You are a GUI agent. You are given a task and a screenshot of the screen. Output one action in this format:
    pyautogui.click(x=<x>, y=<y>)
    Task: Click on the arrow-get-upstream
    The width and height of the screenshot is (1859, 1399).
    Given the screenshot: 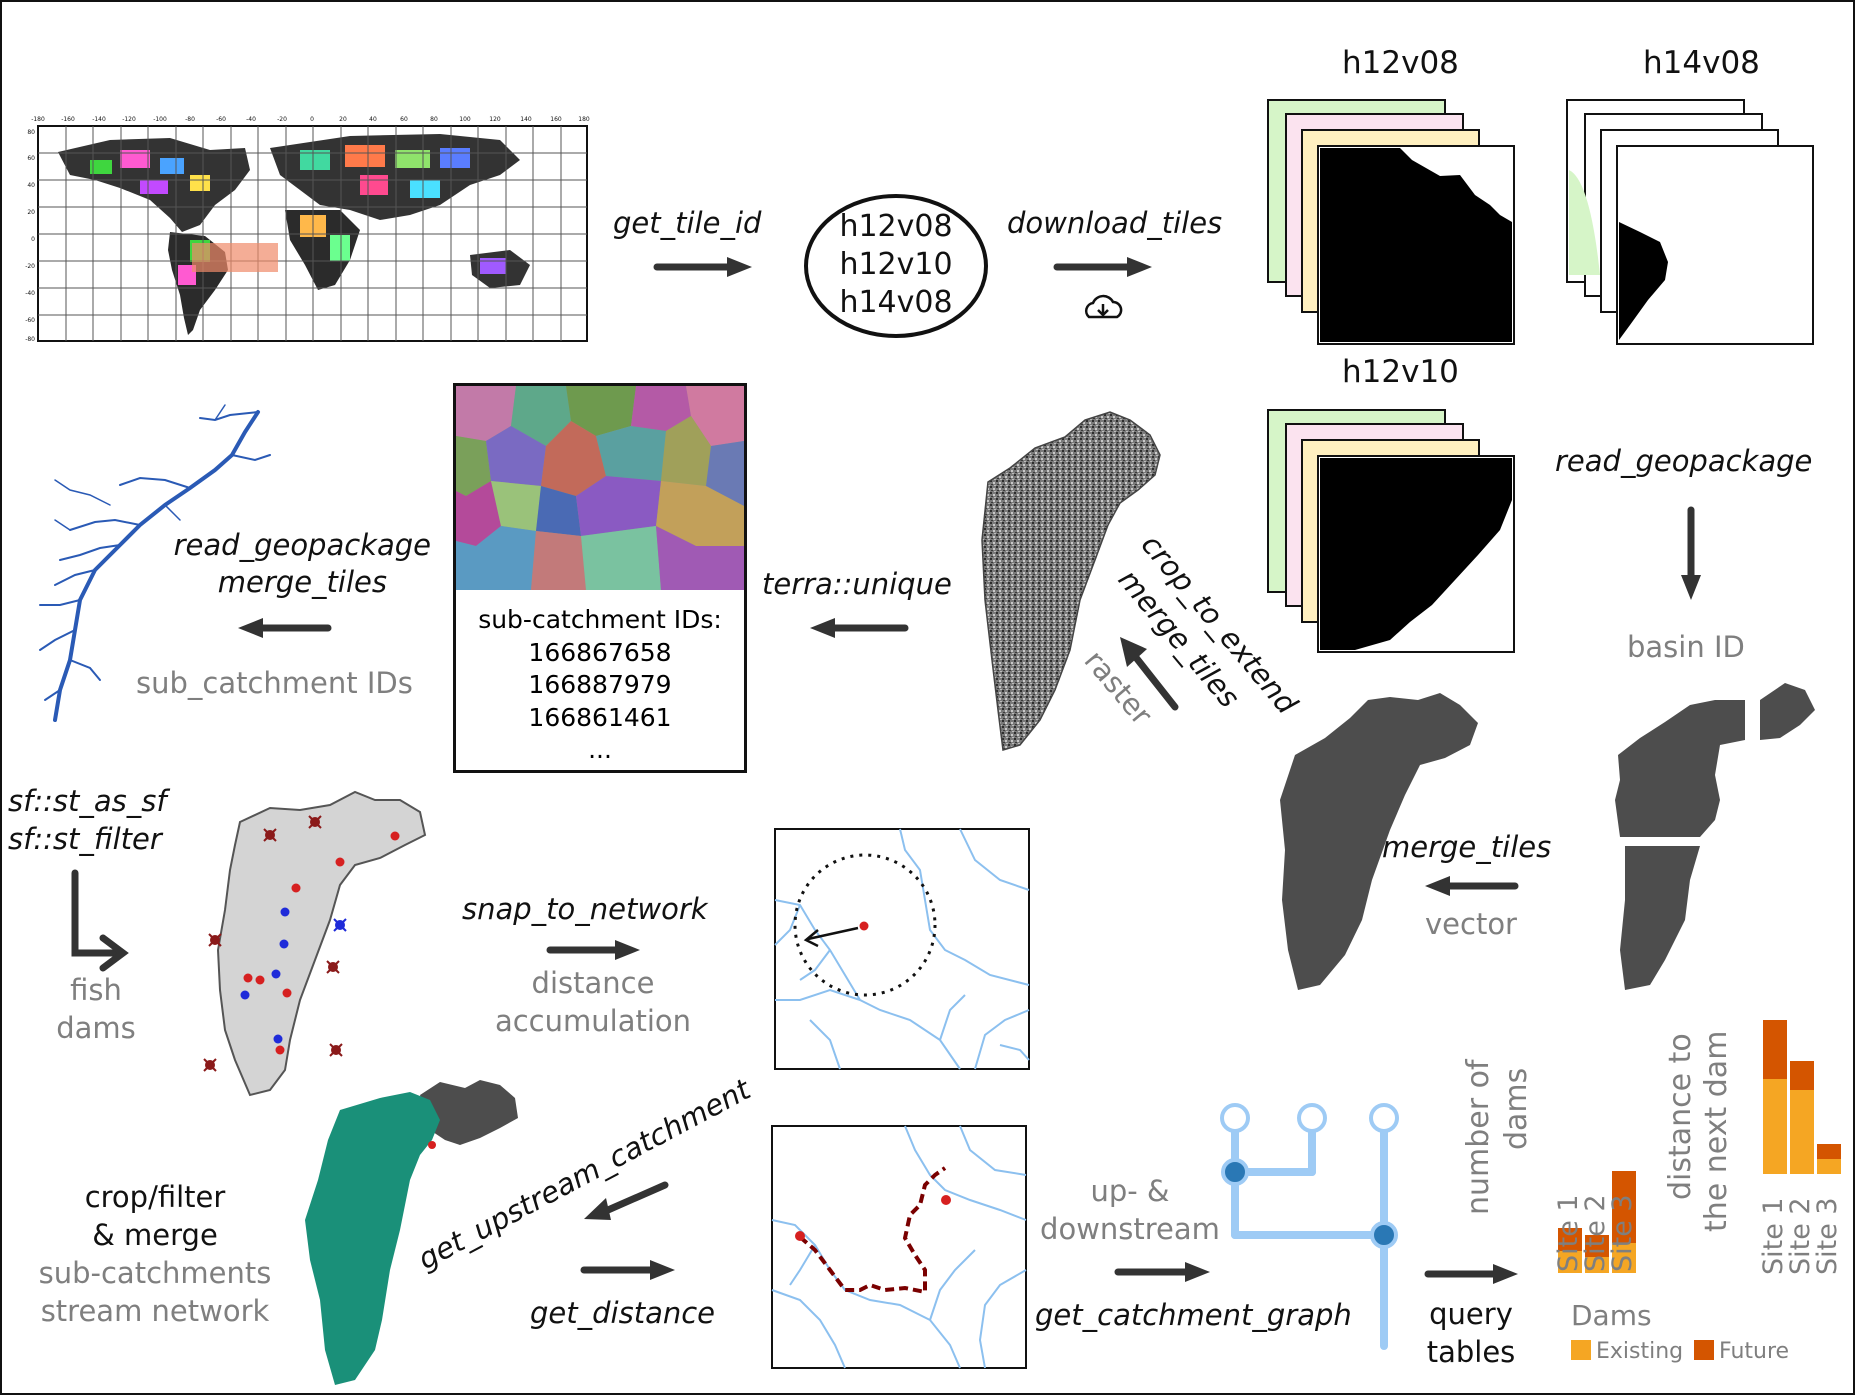 What is the action you would take?
    pyautogui.click(x=626, y=1200)
    